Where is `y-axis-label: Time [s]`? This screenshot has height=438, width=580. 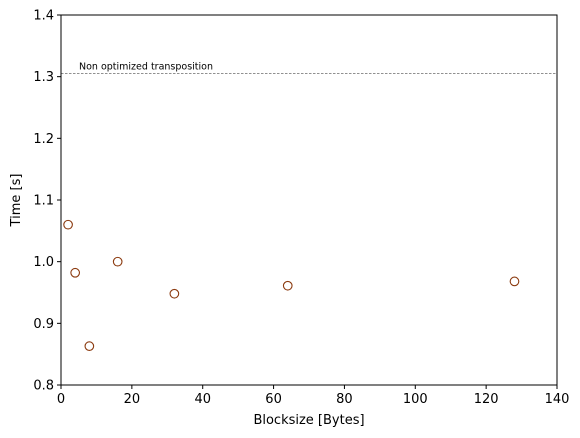
y-axis-label: Time [s] is located at coordinates (16, 201).